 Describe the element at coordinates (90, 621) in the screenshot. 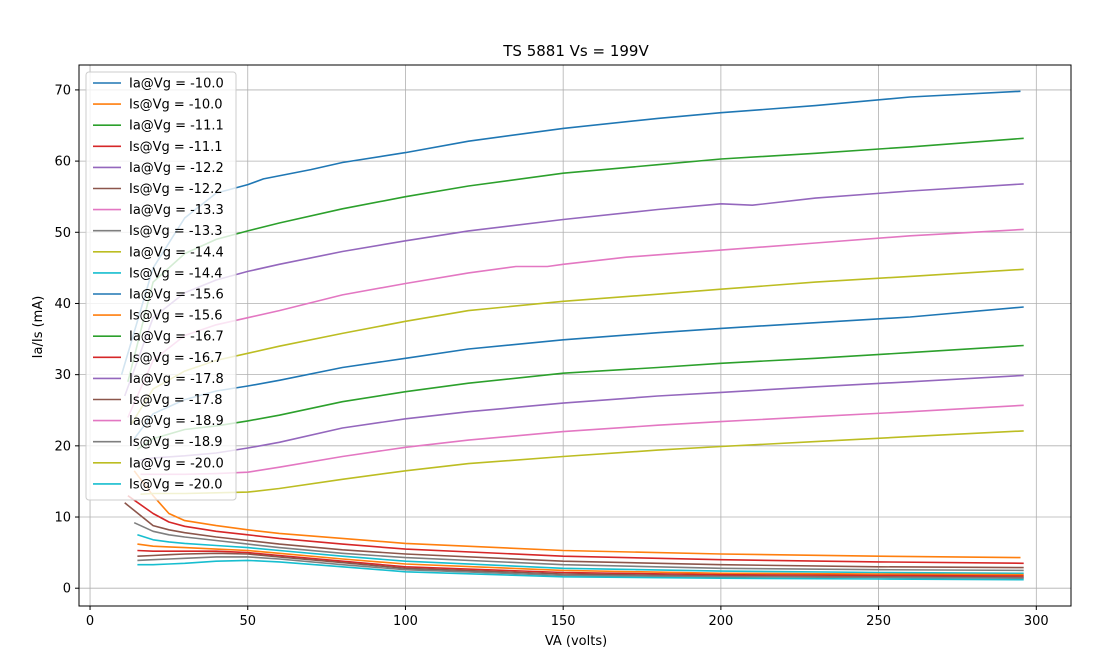

I see `x-tick-label: 0` at that location.